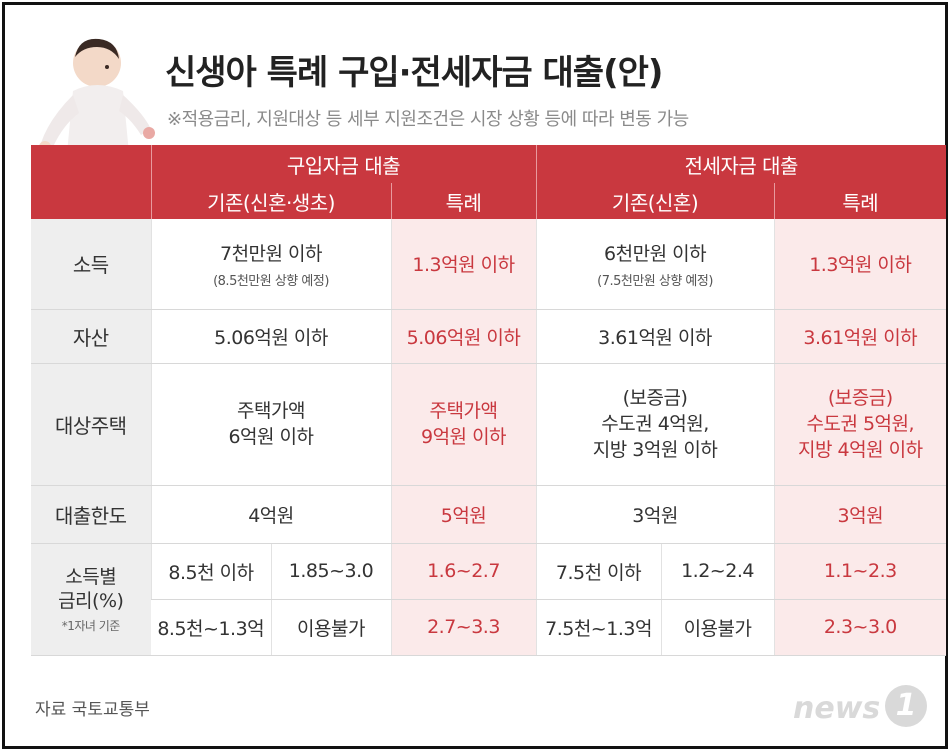  I want to click on housing-purchase-existing-line2: 6억원 이하, so click(271, 437).